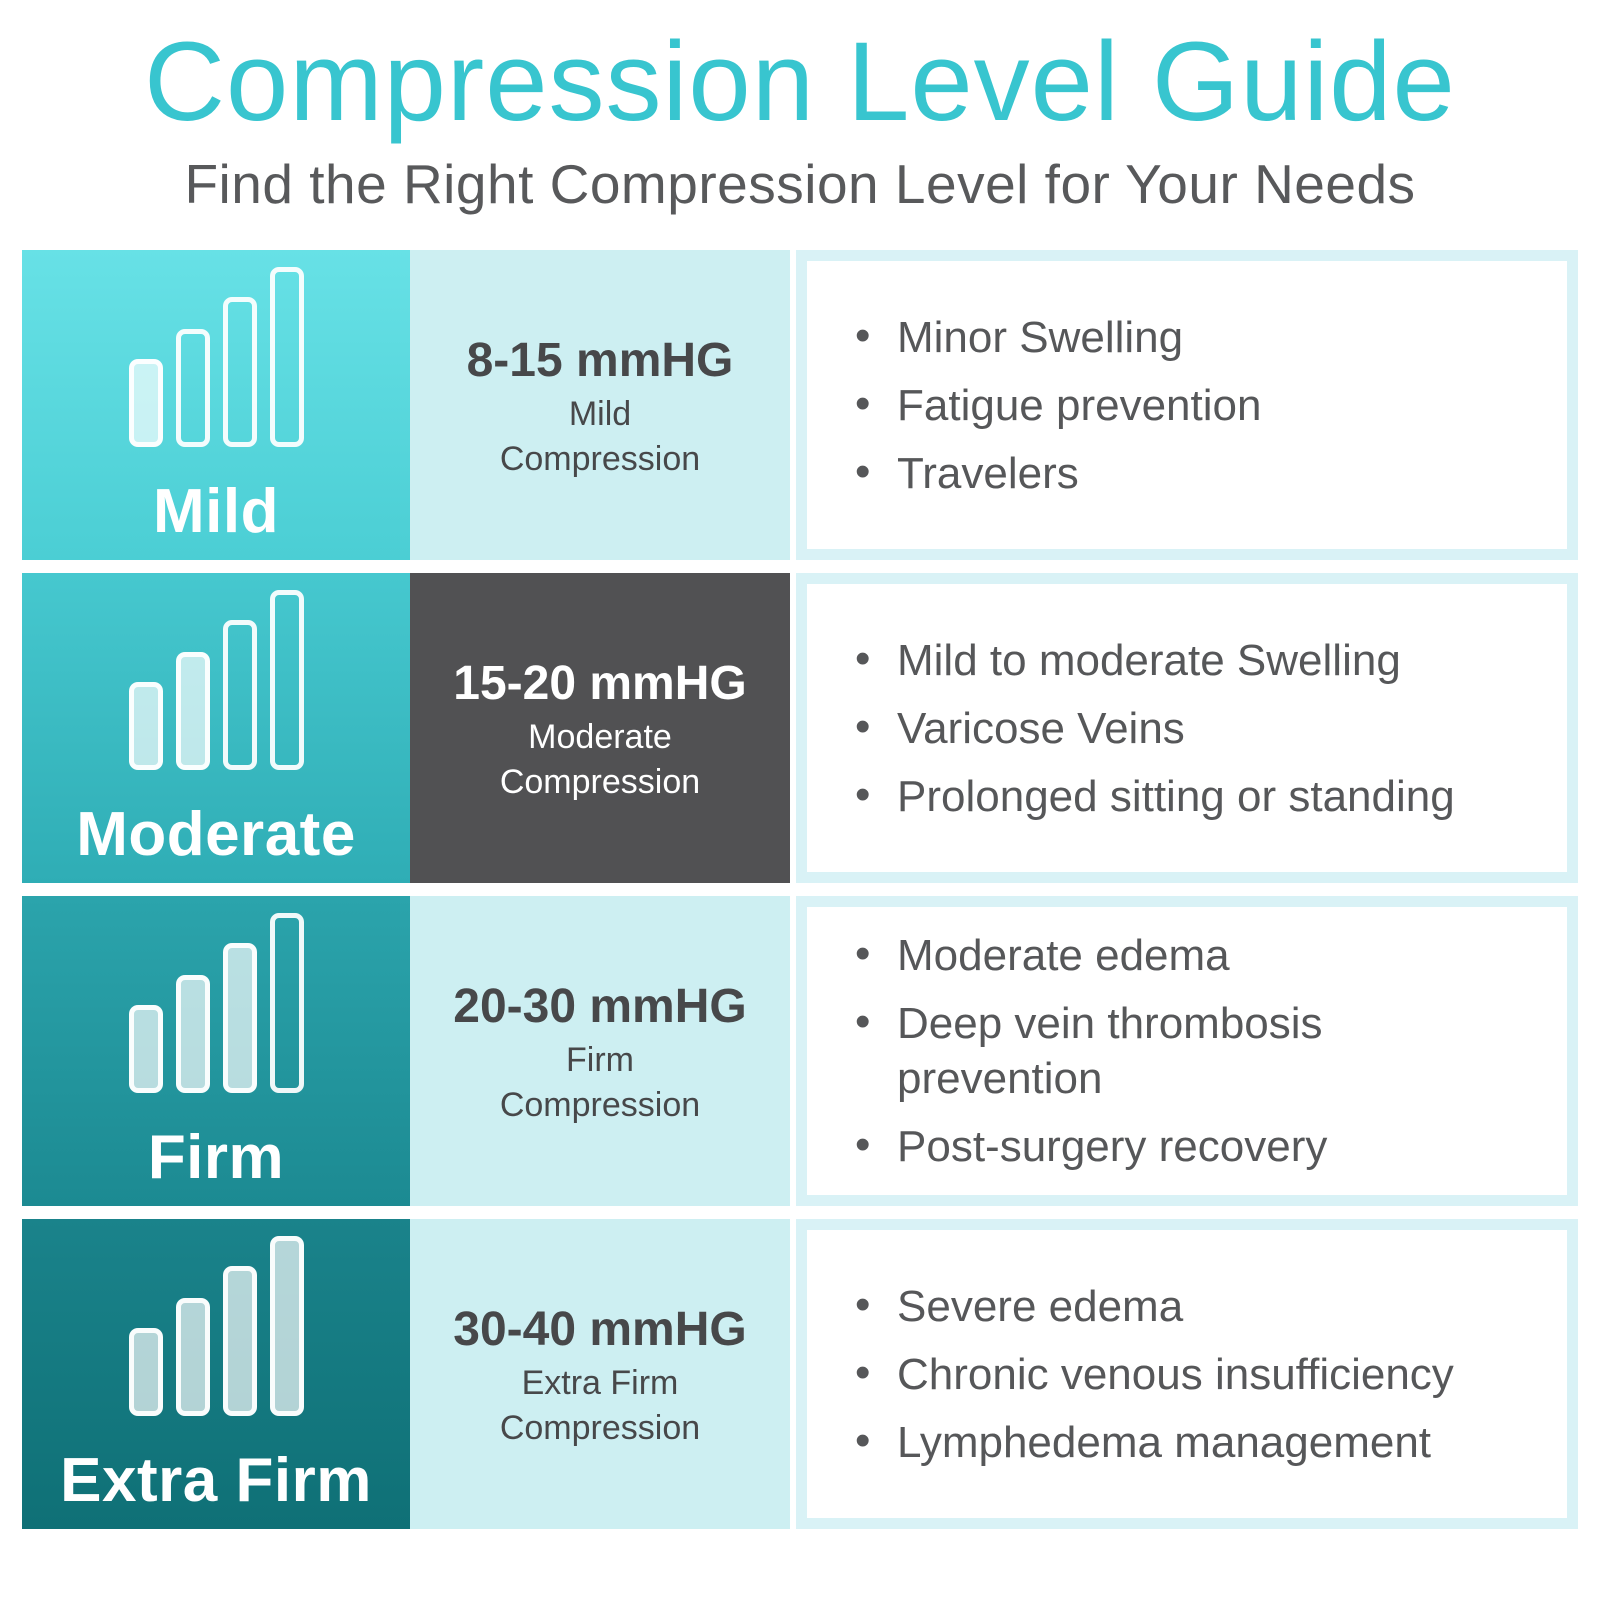 Image resolution: width=1600 pixels, height=1600 pixels. I want to click on level-name: Firm, so click(216, 1158).